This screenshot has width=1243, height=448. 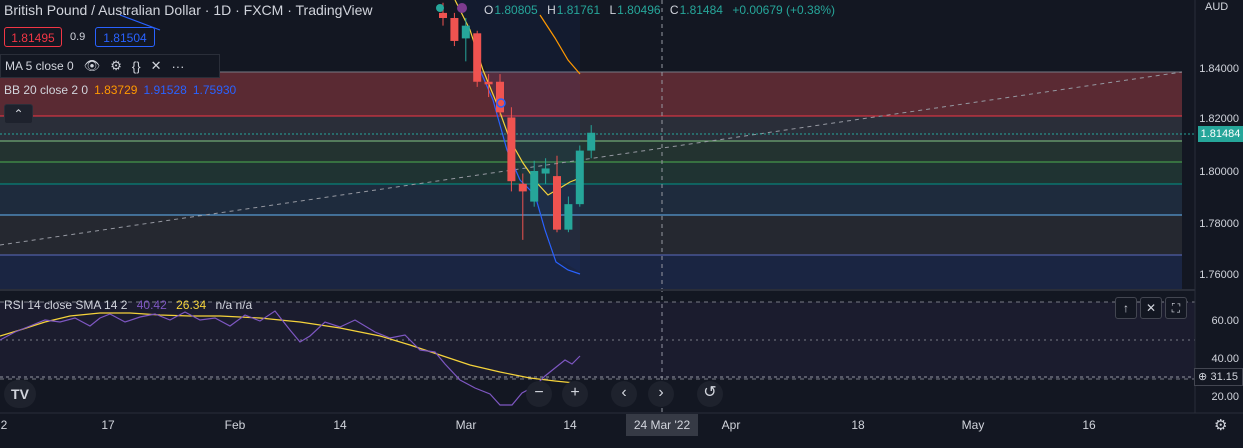 What do you see at coordinates (234, 305) in the screenshot?
I see `rsi-extra-value: n/a n/a` at bounding box center [234, 305].